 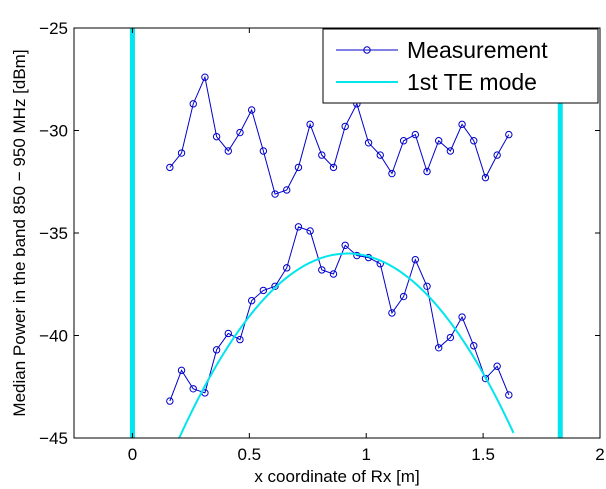 I want to click on x-tick-label: 0.5, so click(x=250, y=454).